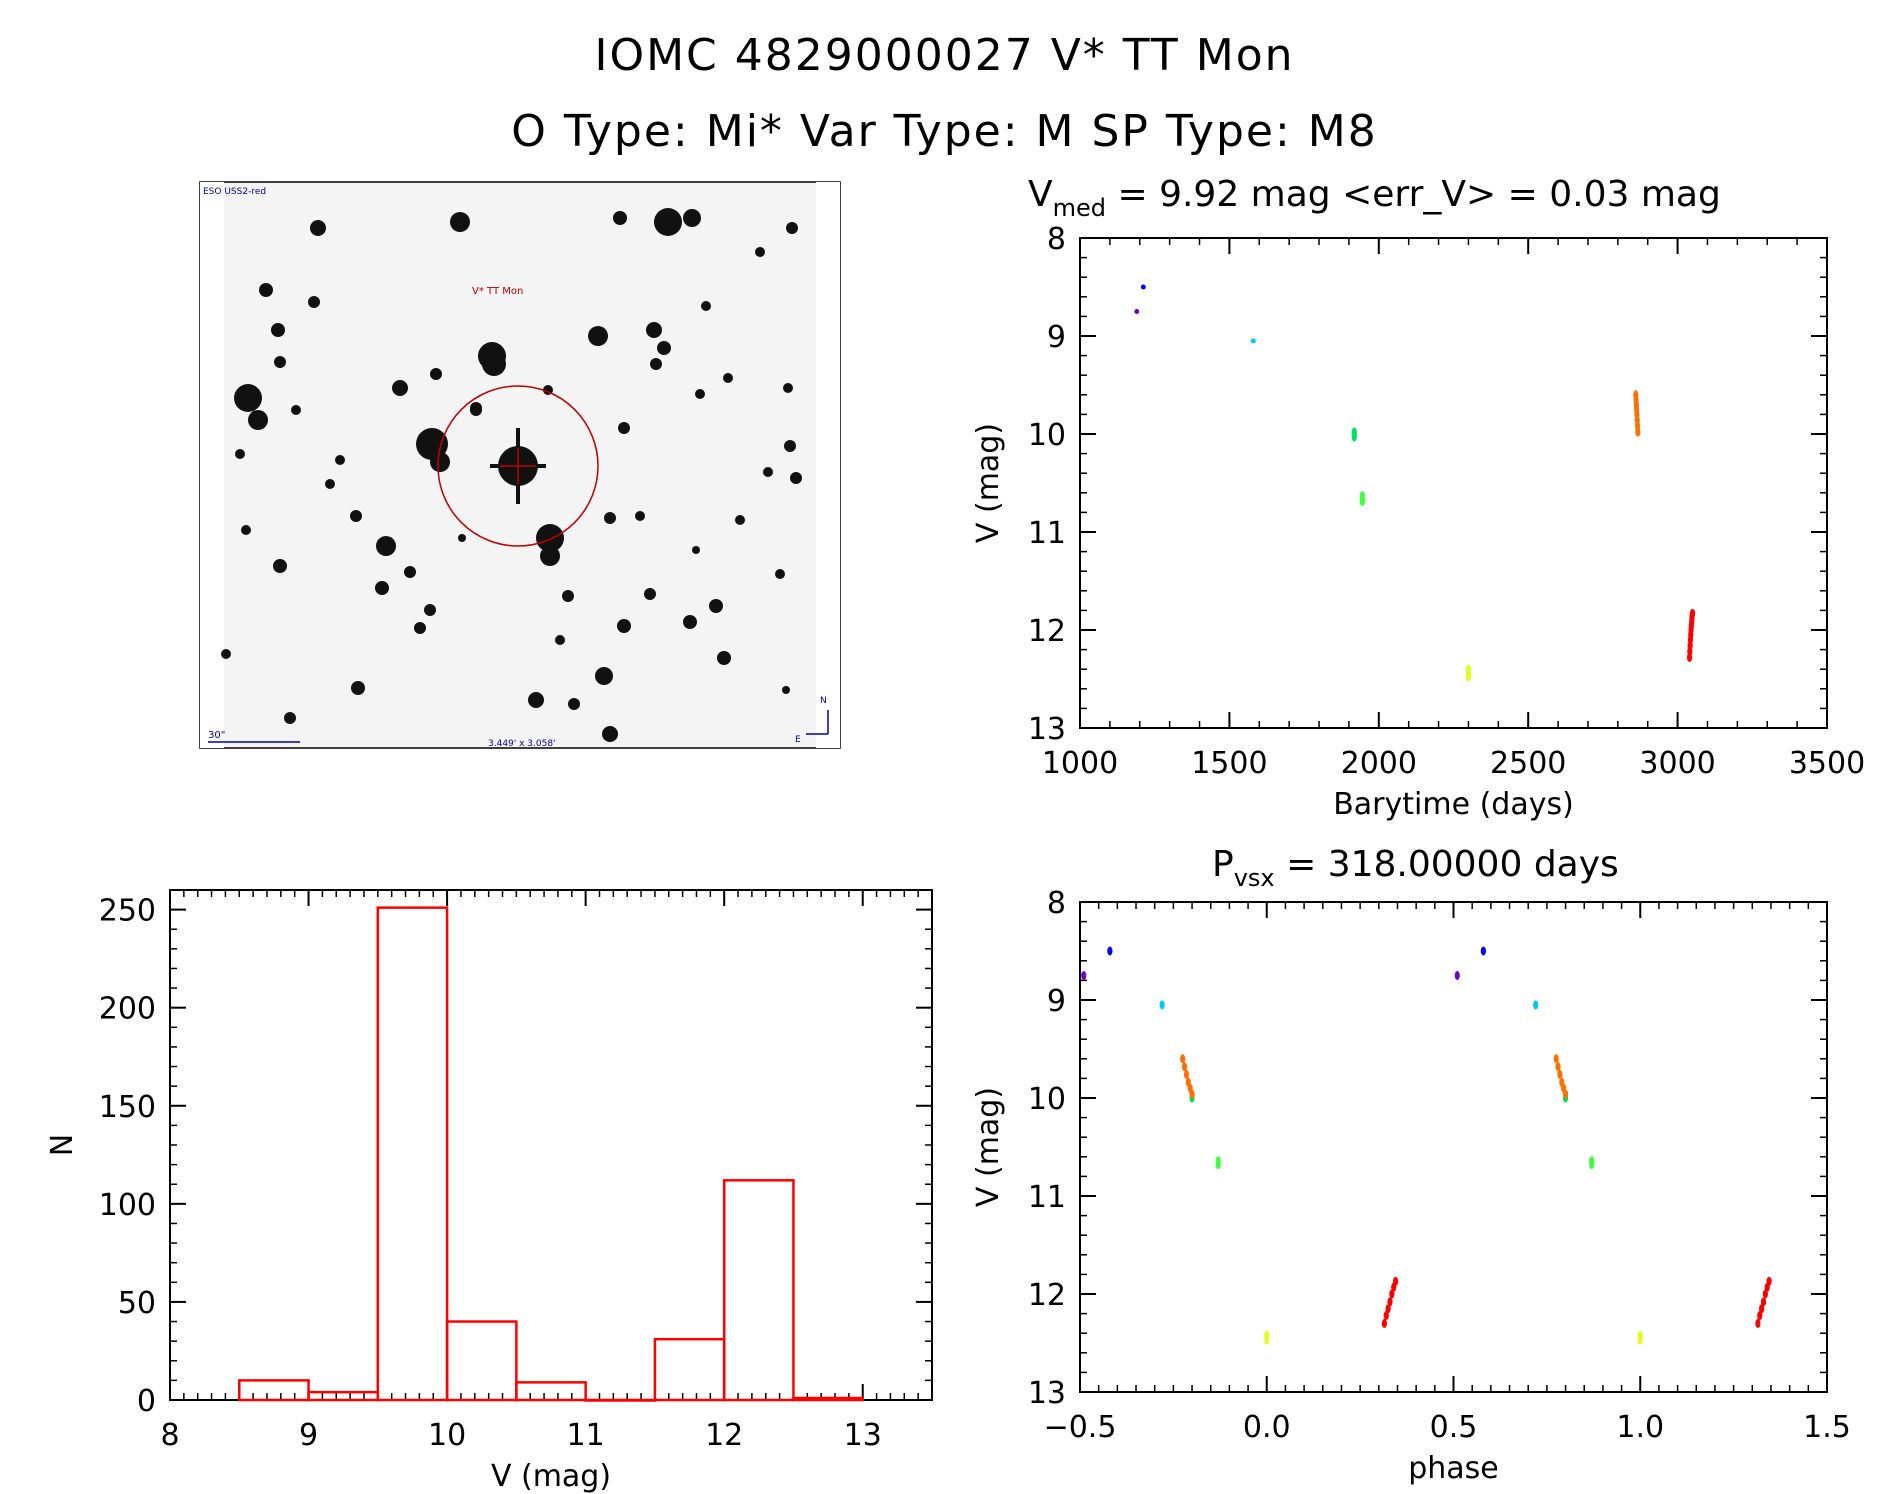 Image resolution: width=1889 pixels, height=1494 pixels. Describe the element at coordinates (863, 1435) in the screenshot. I see `x-tick-label: 13` at that location.